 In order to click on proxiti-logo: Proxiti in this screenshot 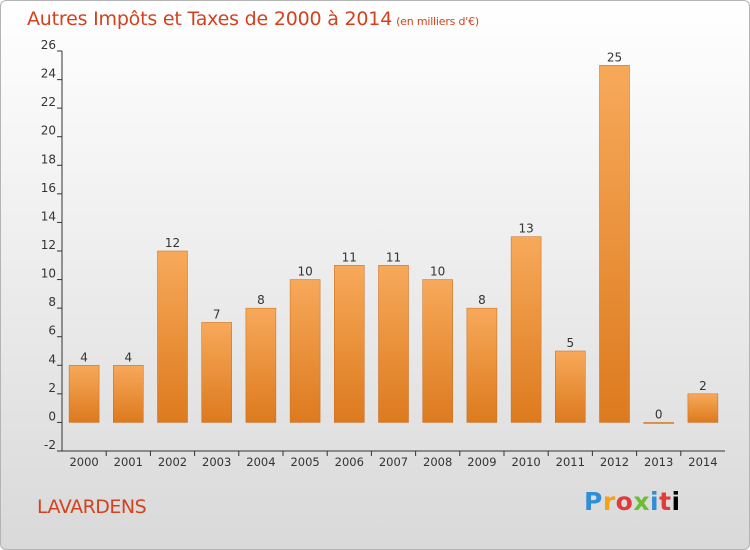, I will do `click(632, 501)`.